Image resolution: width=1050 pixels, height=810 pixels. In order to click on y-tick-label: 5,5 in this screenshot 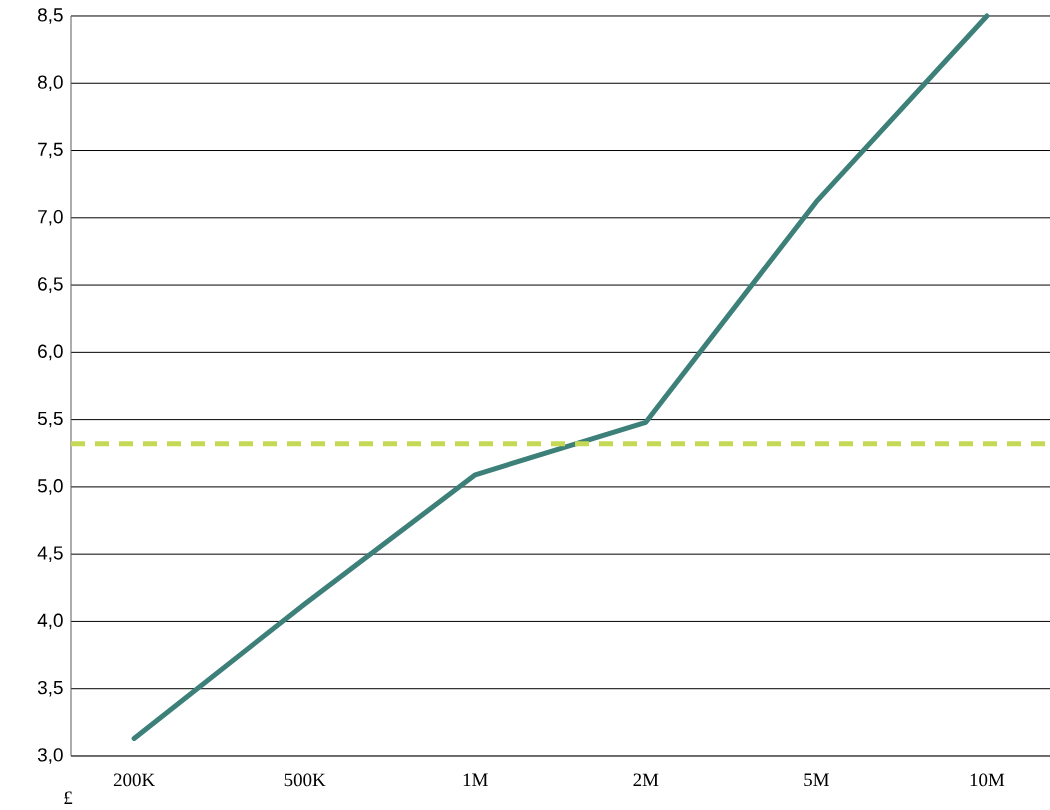, I will do `click(50, 419)`.